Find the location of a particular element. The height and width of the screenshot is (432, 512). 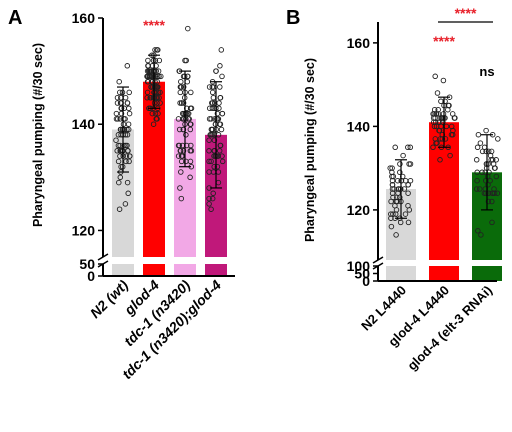

comparison-significance: **** is located at coordinates (466, 13).